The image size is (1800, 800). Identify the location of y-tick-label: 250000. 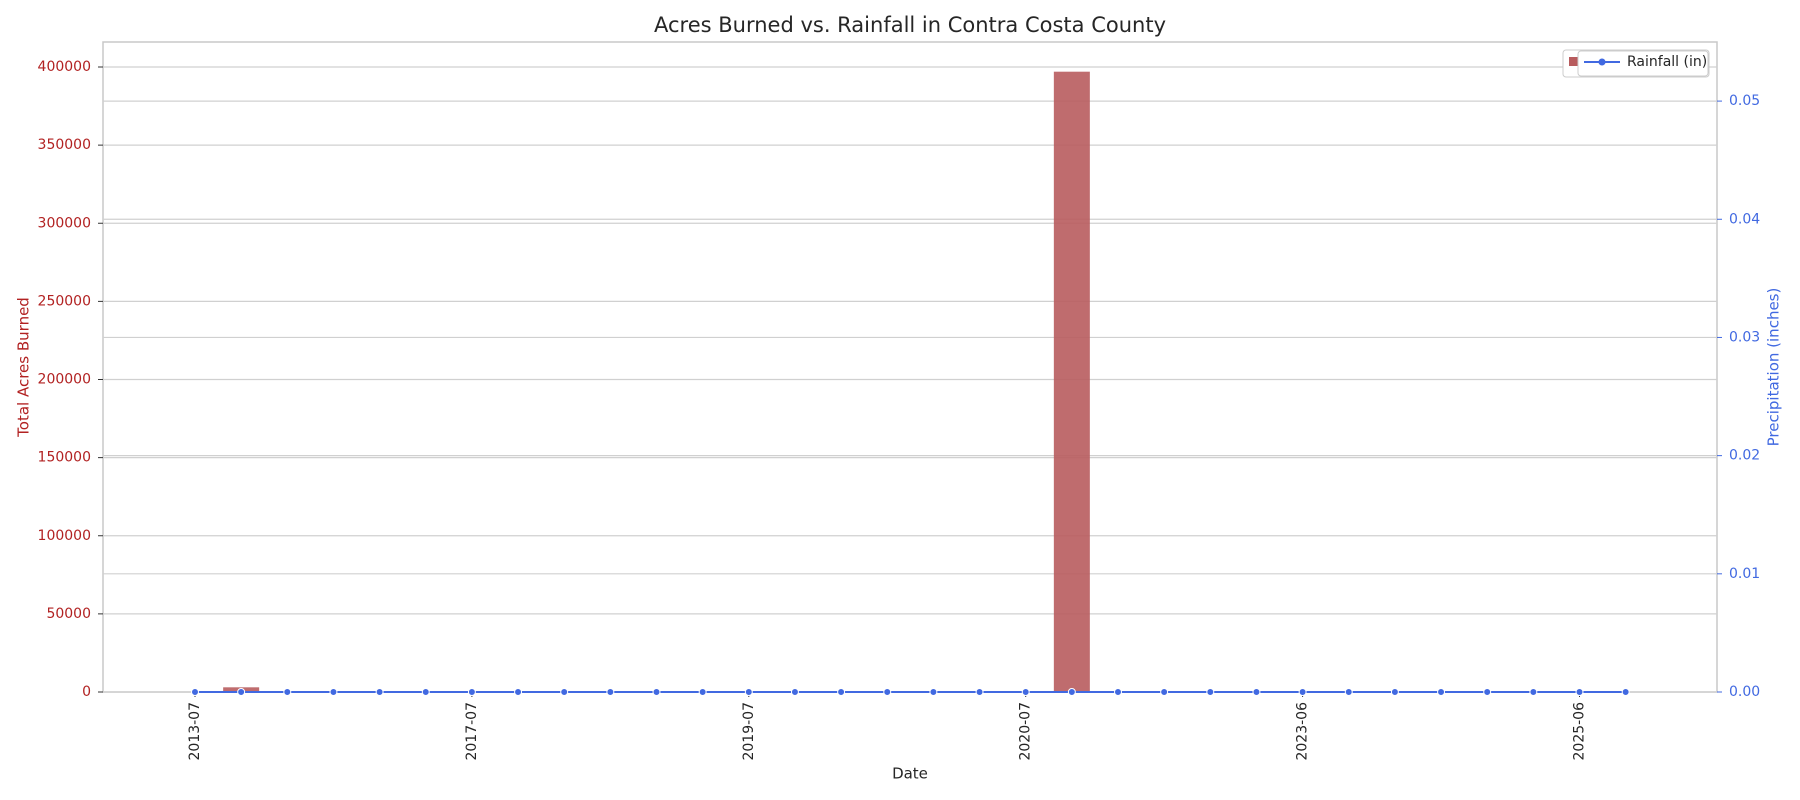
(64, 301).